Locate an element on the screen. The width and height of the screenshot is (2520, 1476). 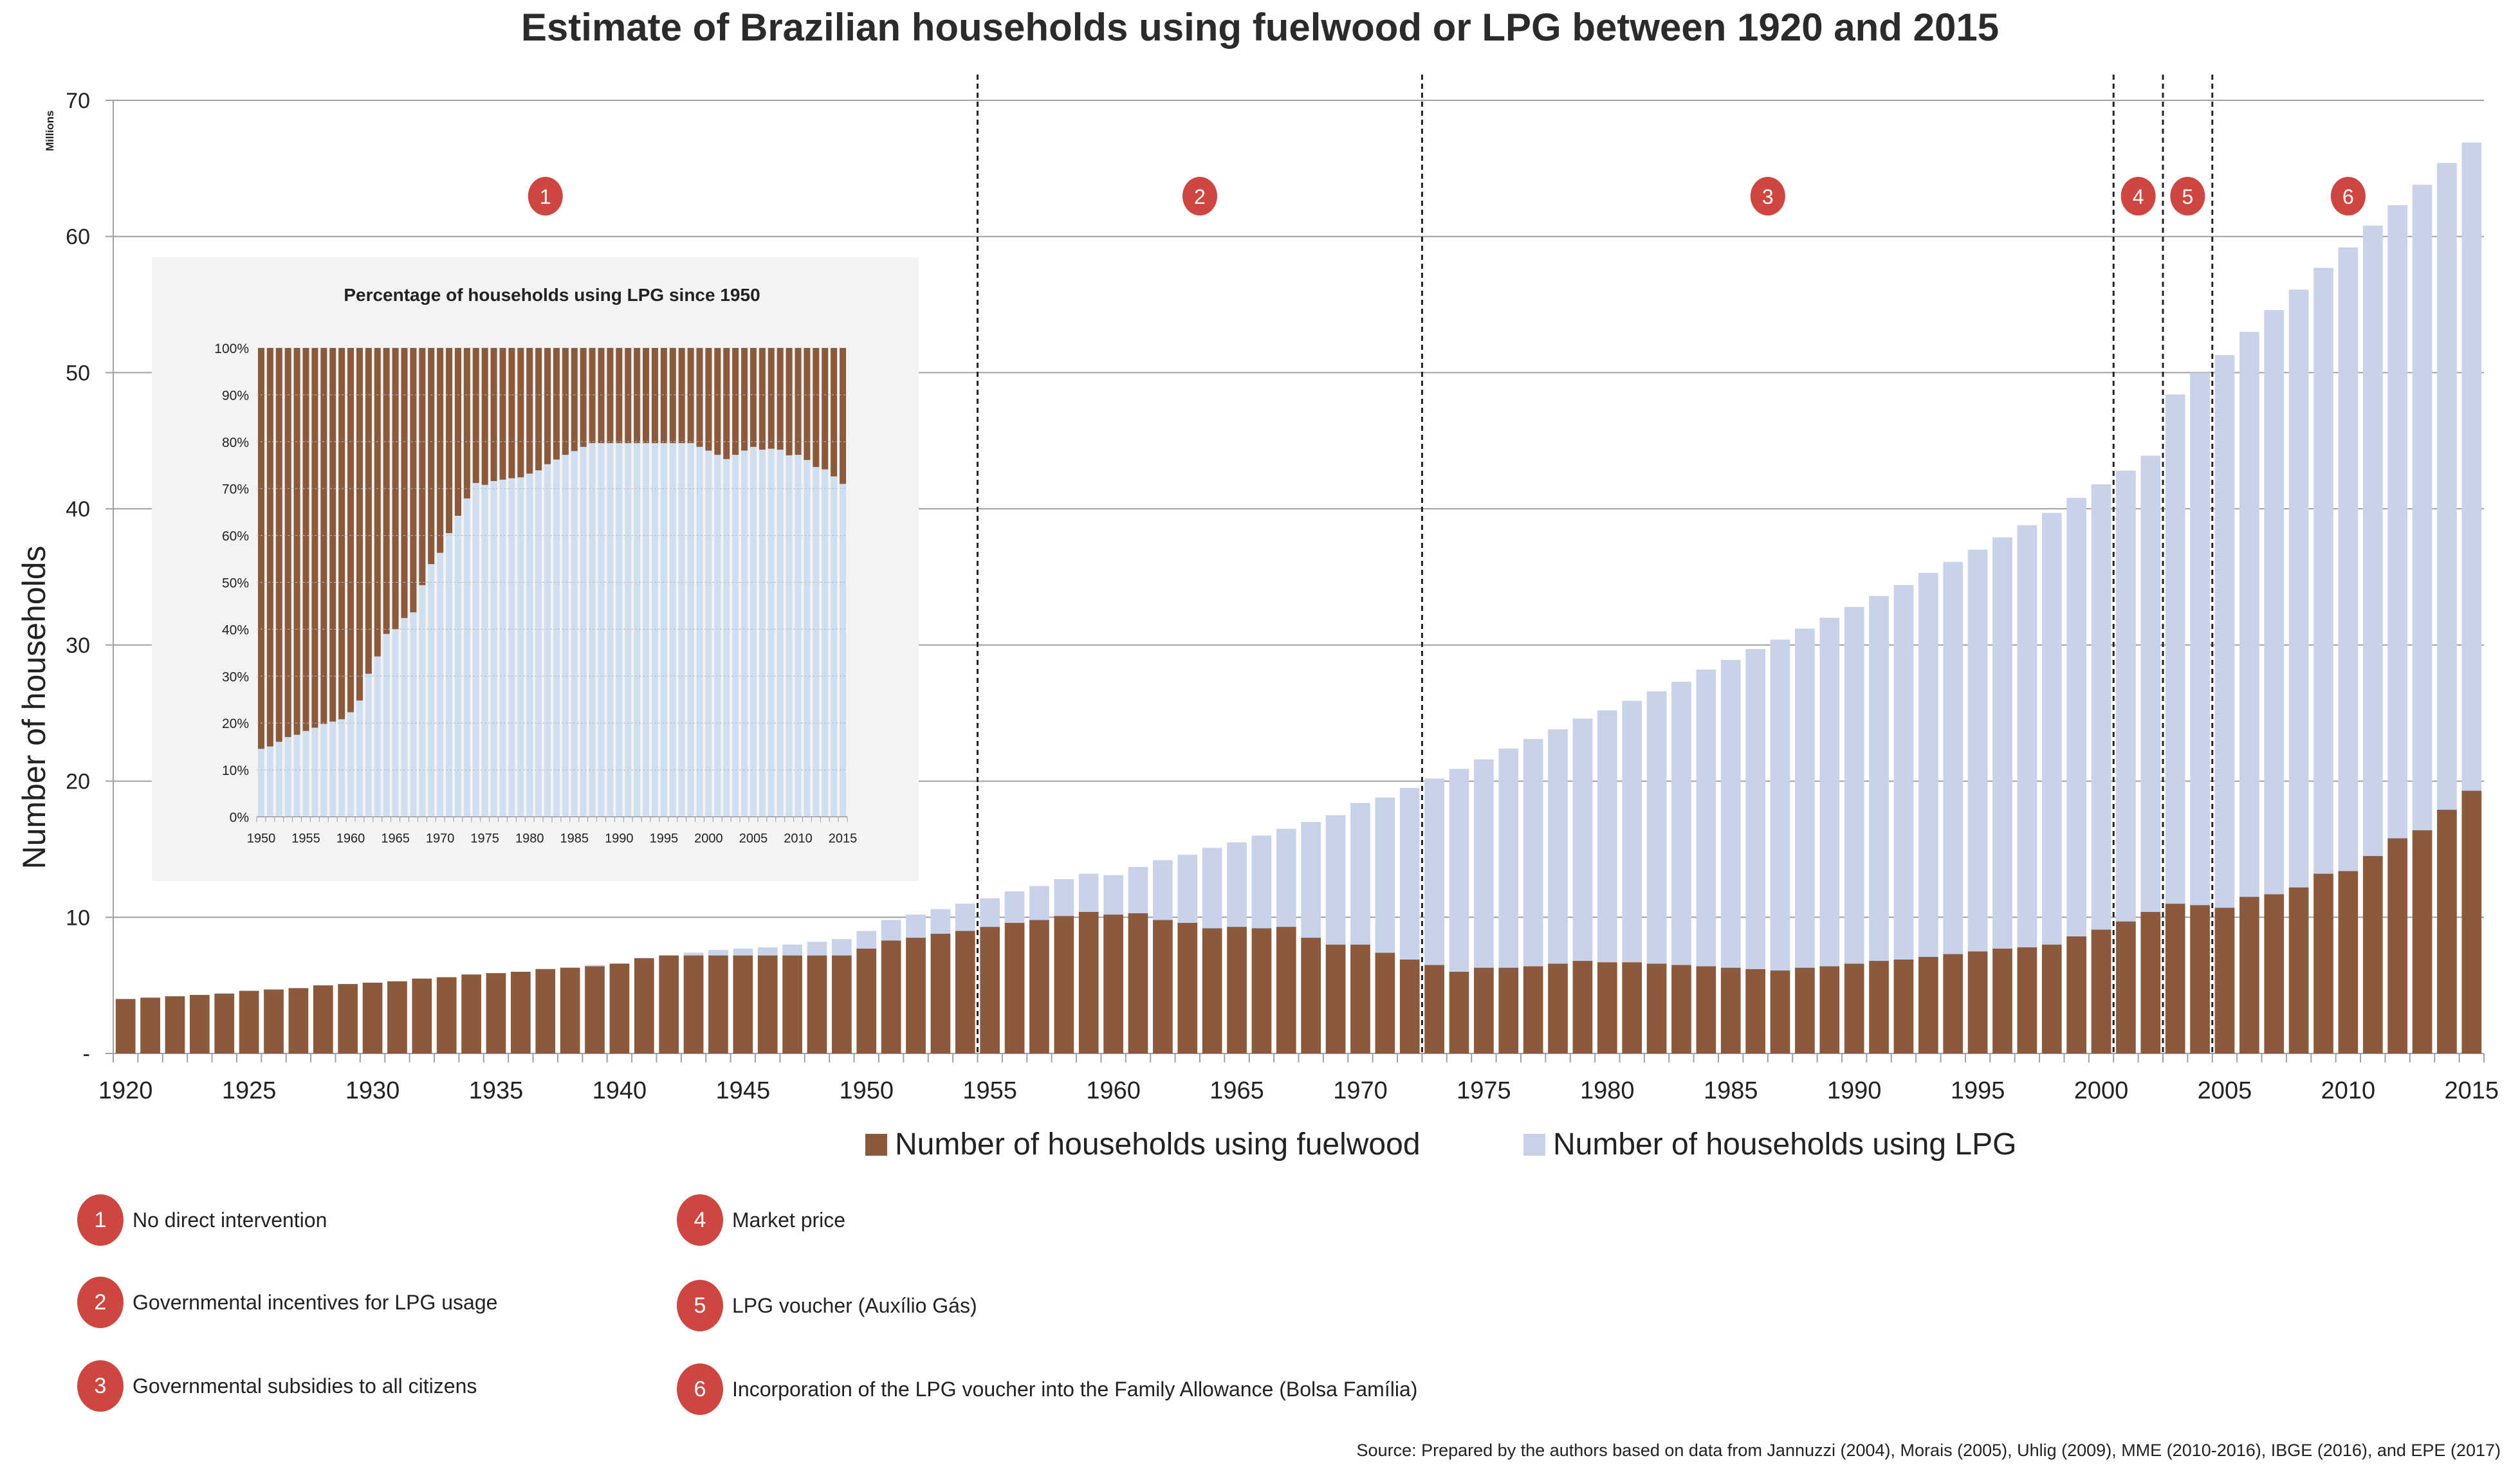
inset-y-tick-label: 20% is located at coordinates (235, 723).